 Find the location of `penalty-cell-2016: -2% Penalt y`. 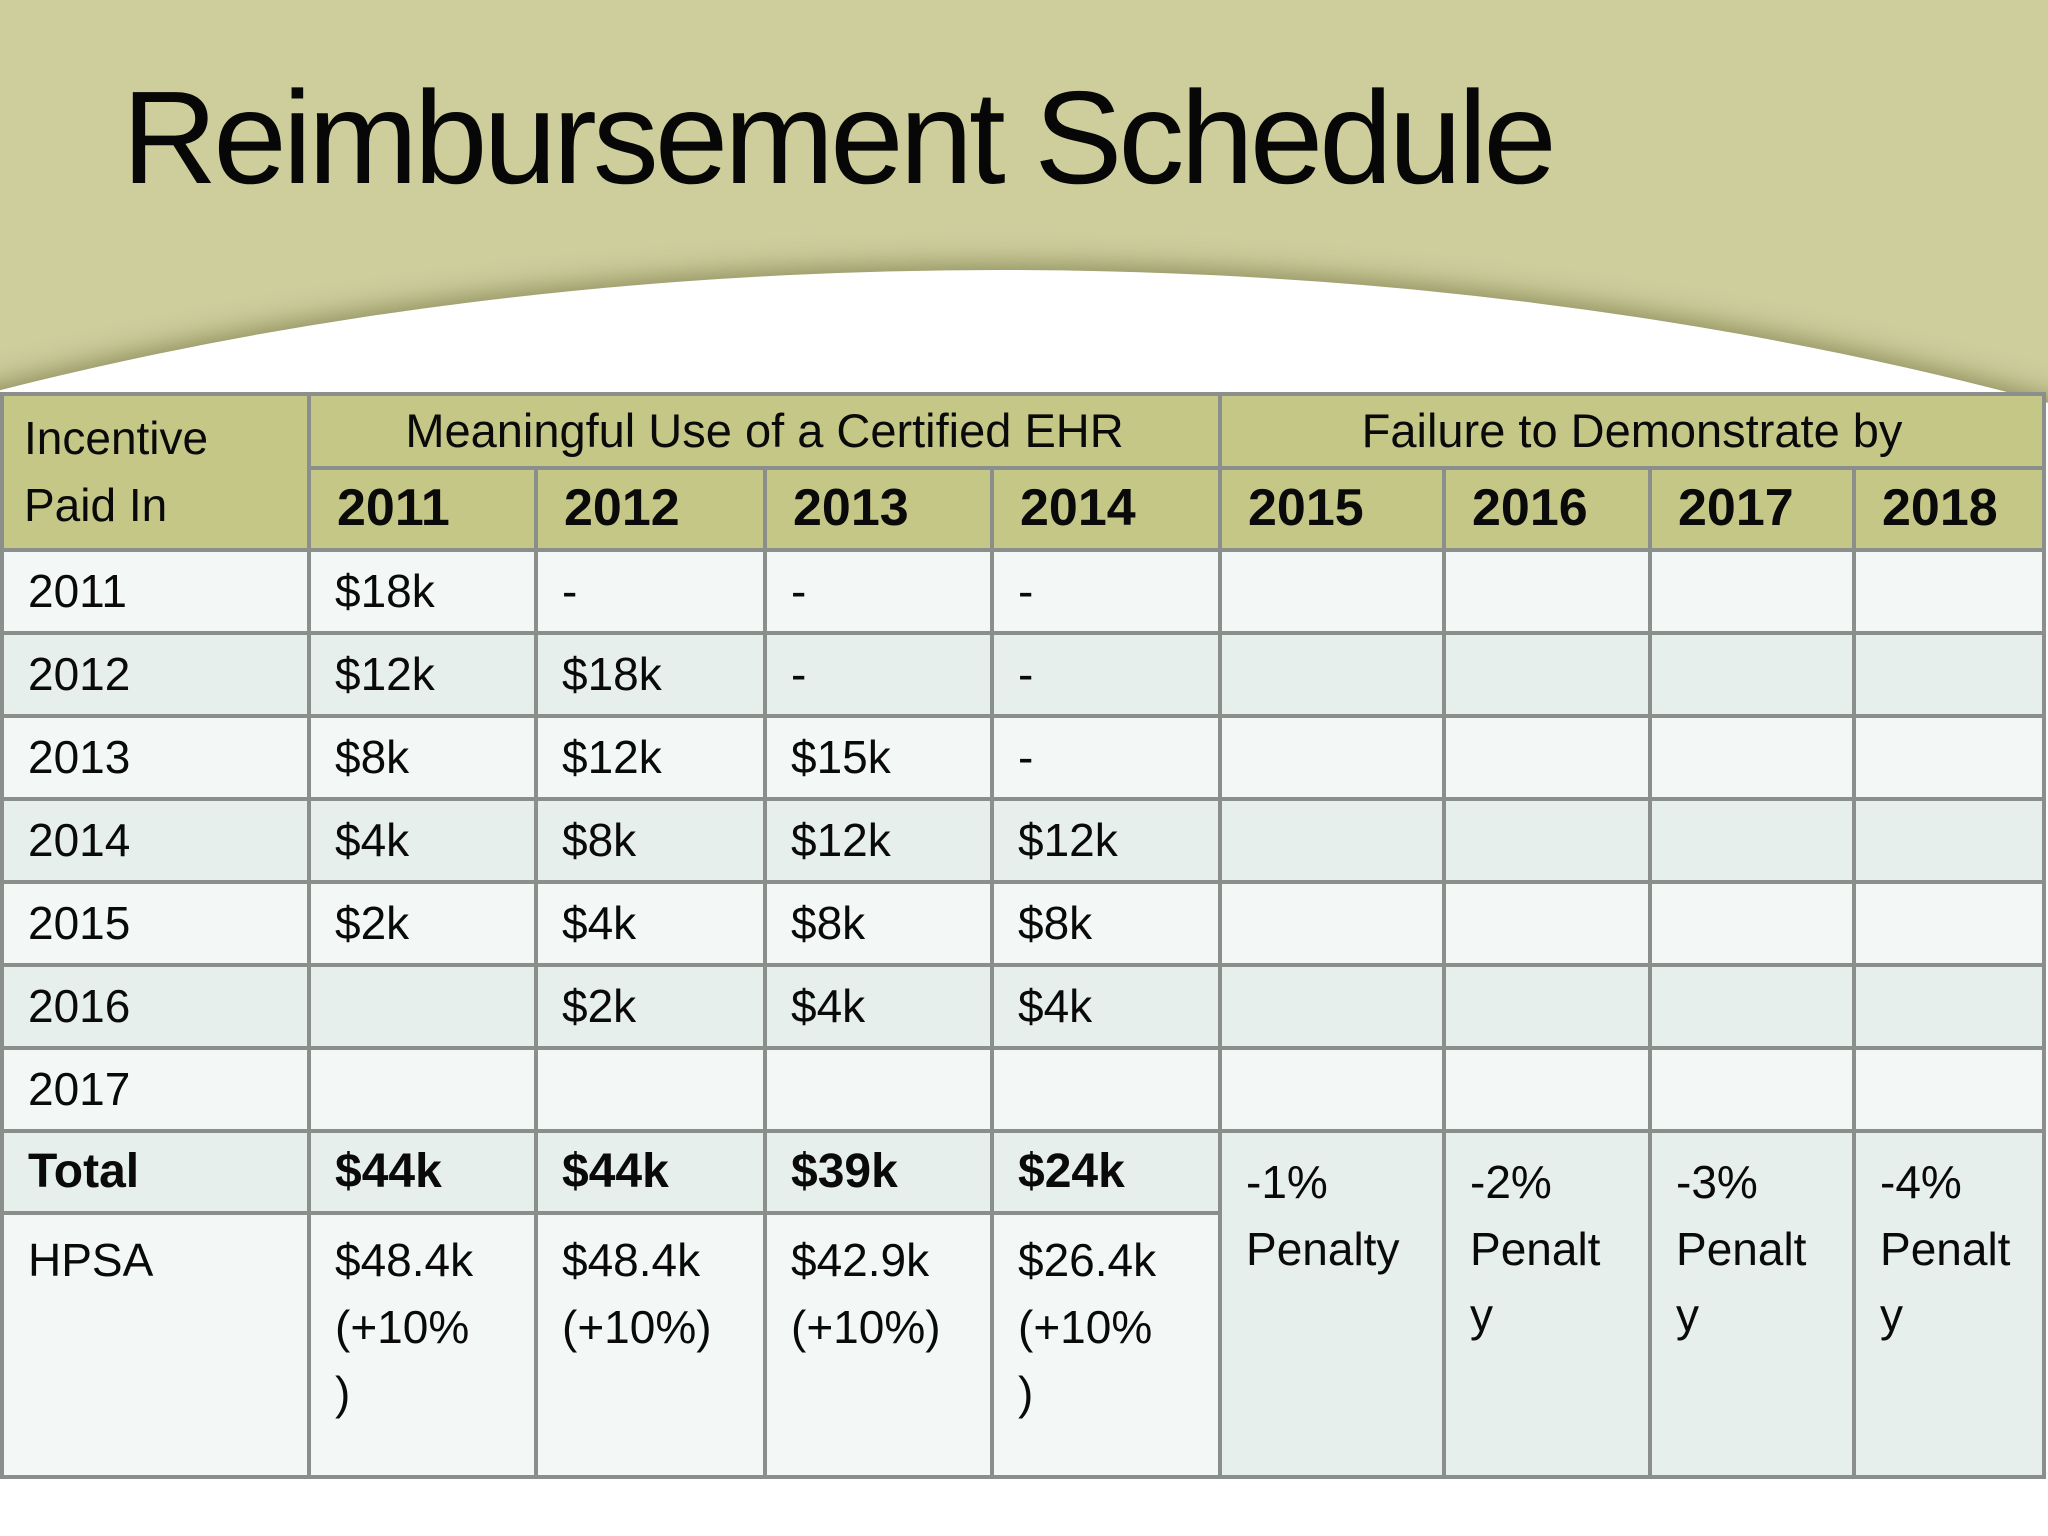

penalty-cell-2016: -2% Penalt y is located at coordinates (1547, 1304).